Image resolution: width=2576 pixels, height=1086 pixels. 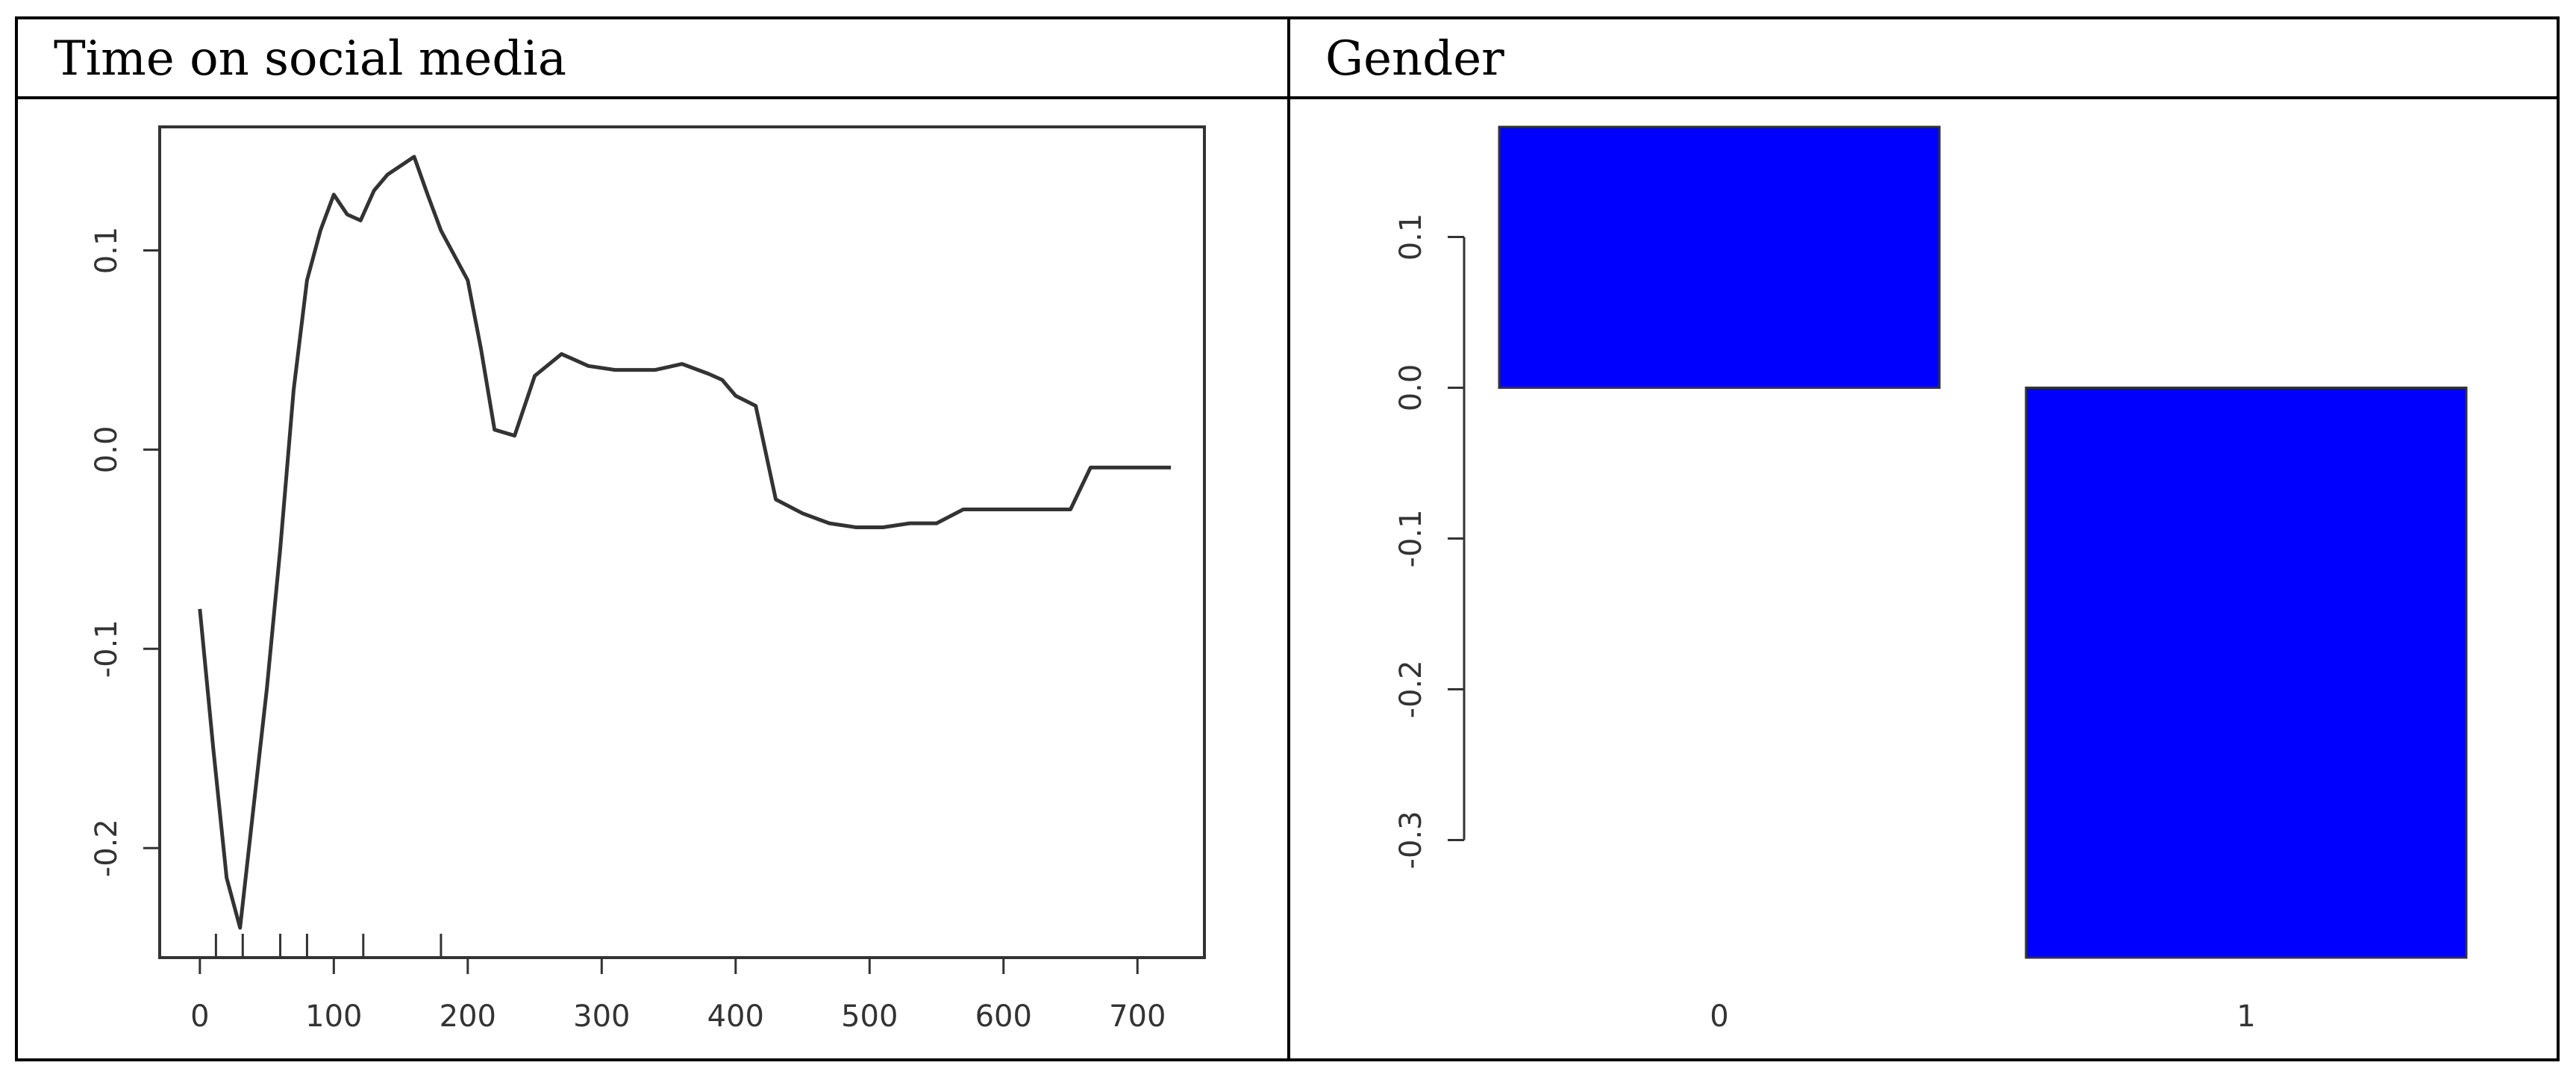 What do you see at coordinates (310, 59) in the screenshot?
I see `header-time-on-social-media: Time on social media` at bounding box center [310, 59].